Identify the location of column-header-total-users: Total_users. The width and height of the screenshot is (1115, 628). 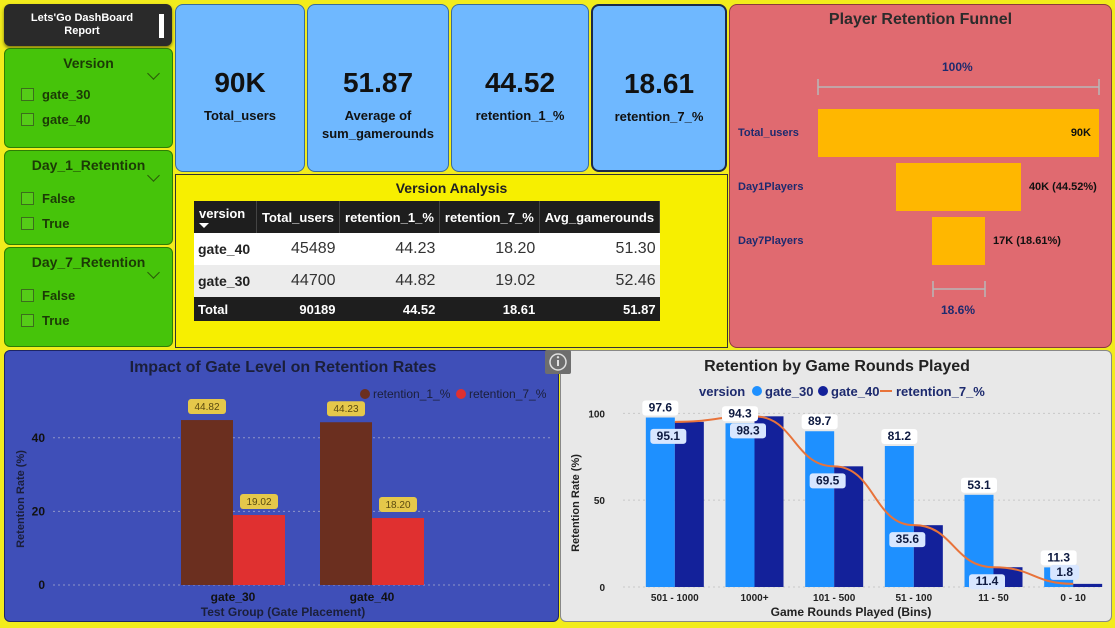
(298, 217).